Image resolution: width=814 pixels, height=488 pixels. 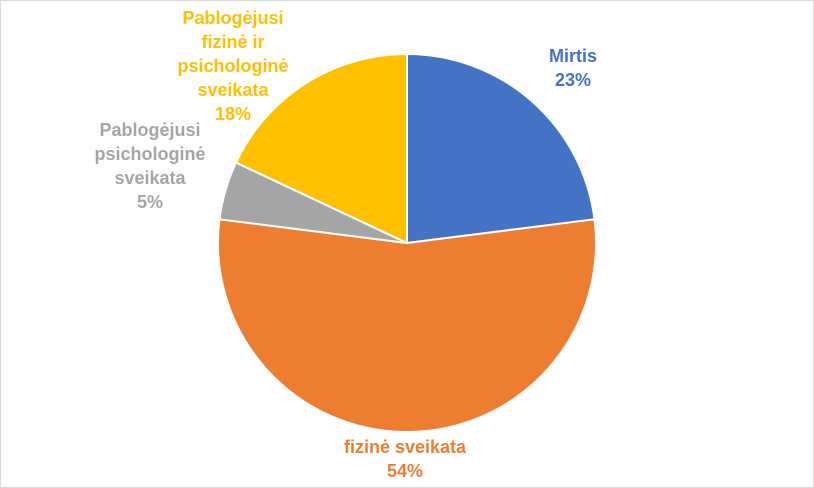 I want to click on slice-label-mirtis-value: 23%, so click(x=573, y=80).